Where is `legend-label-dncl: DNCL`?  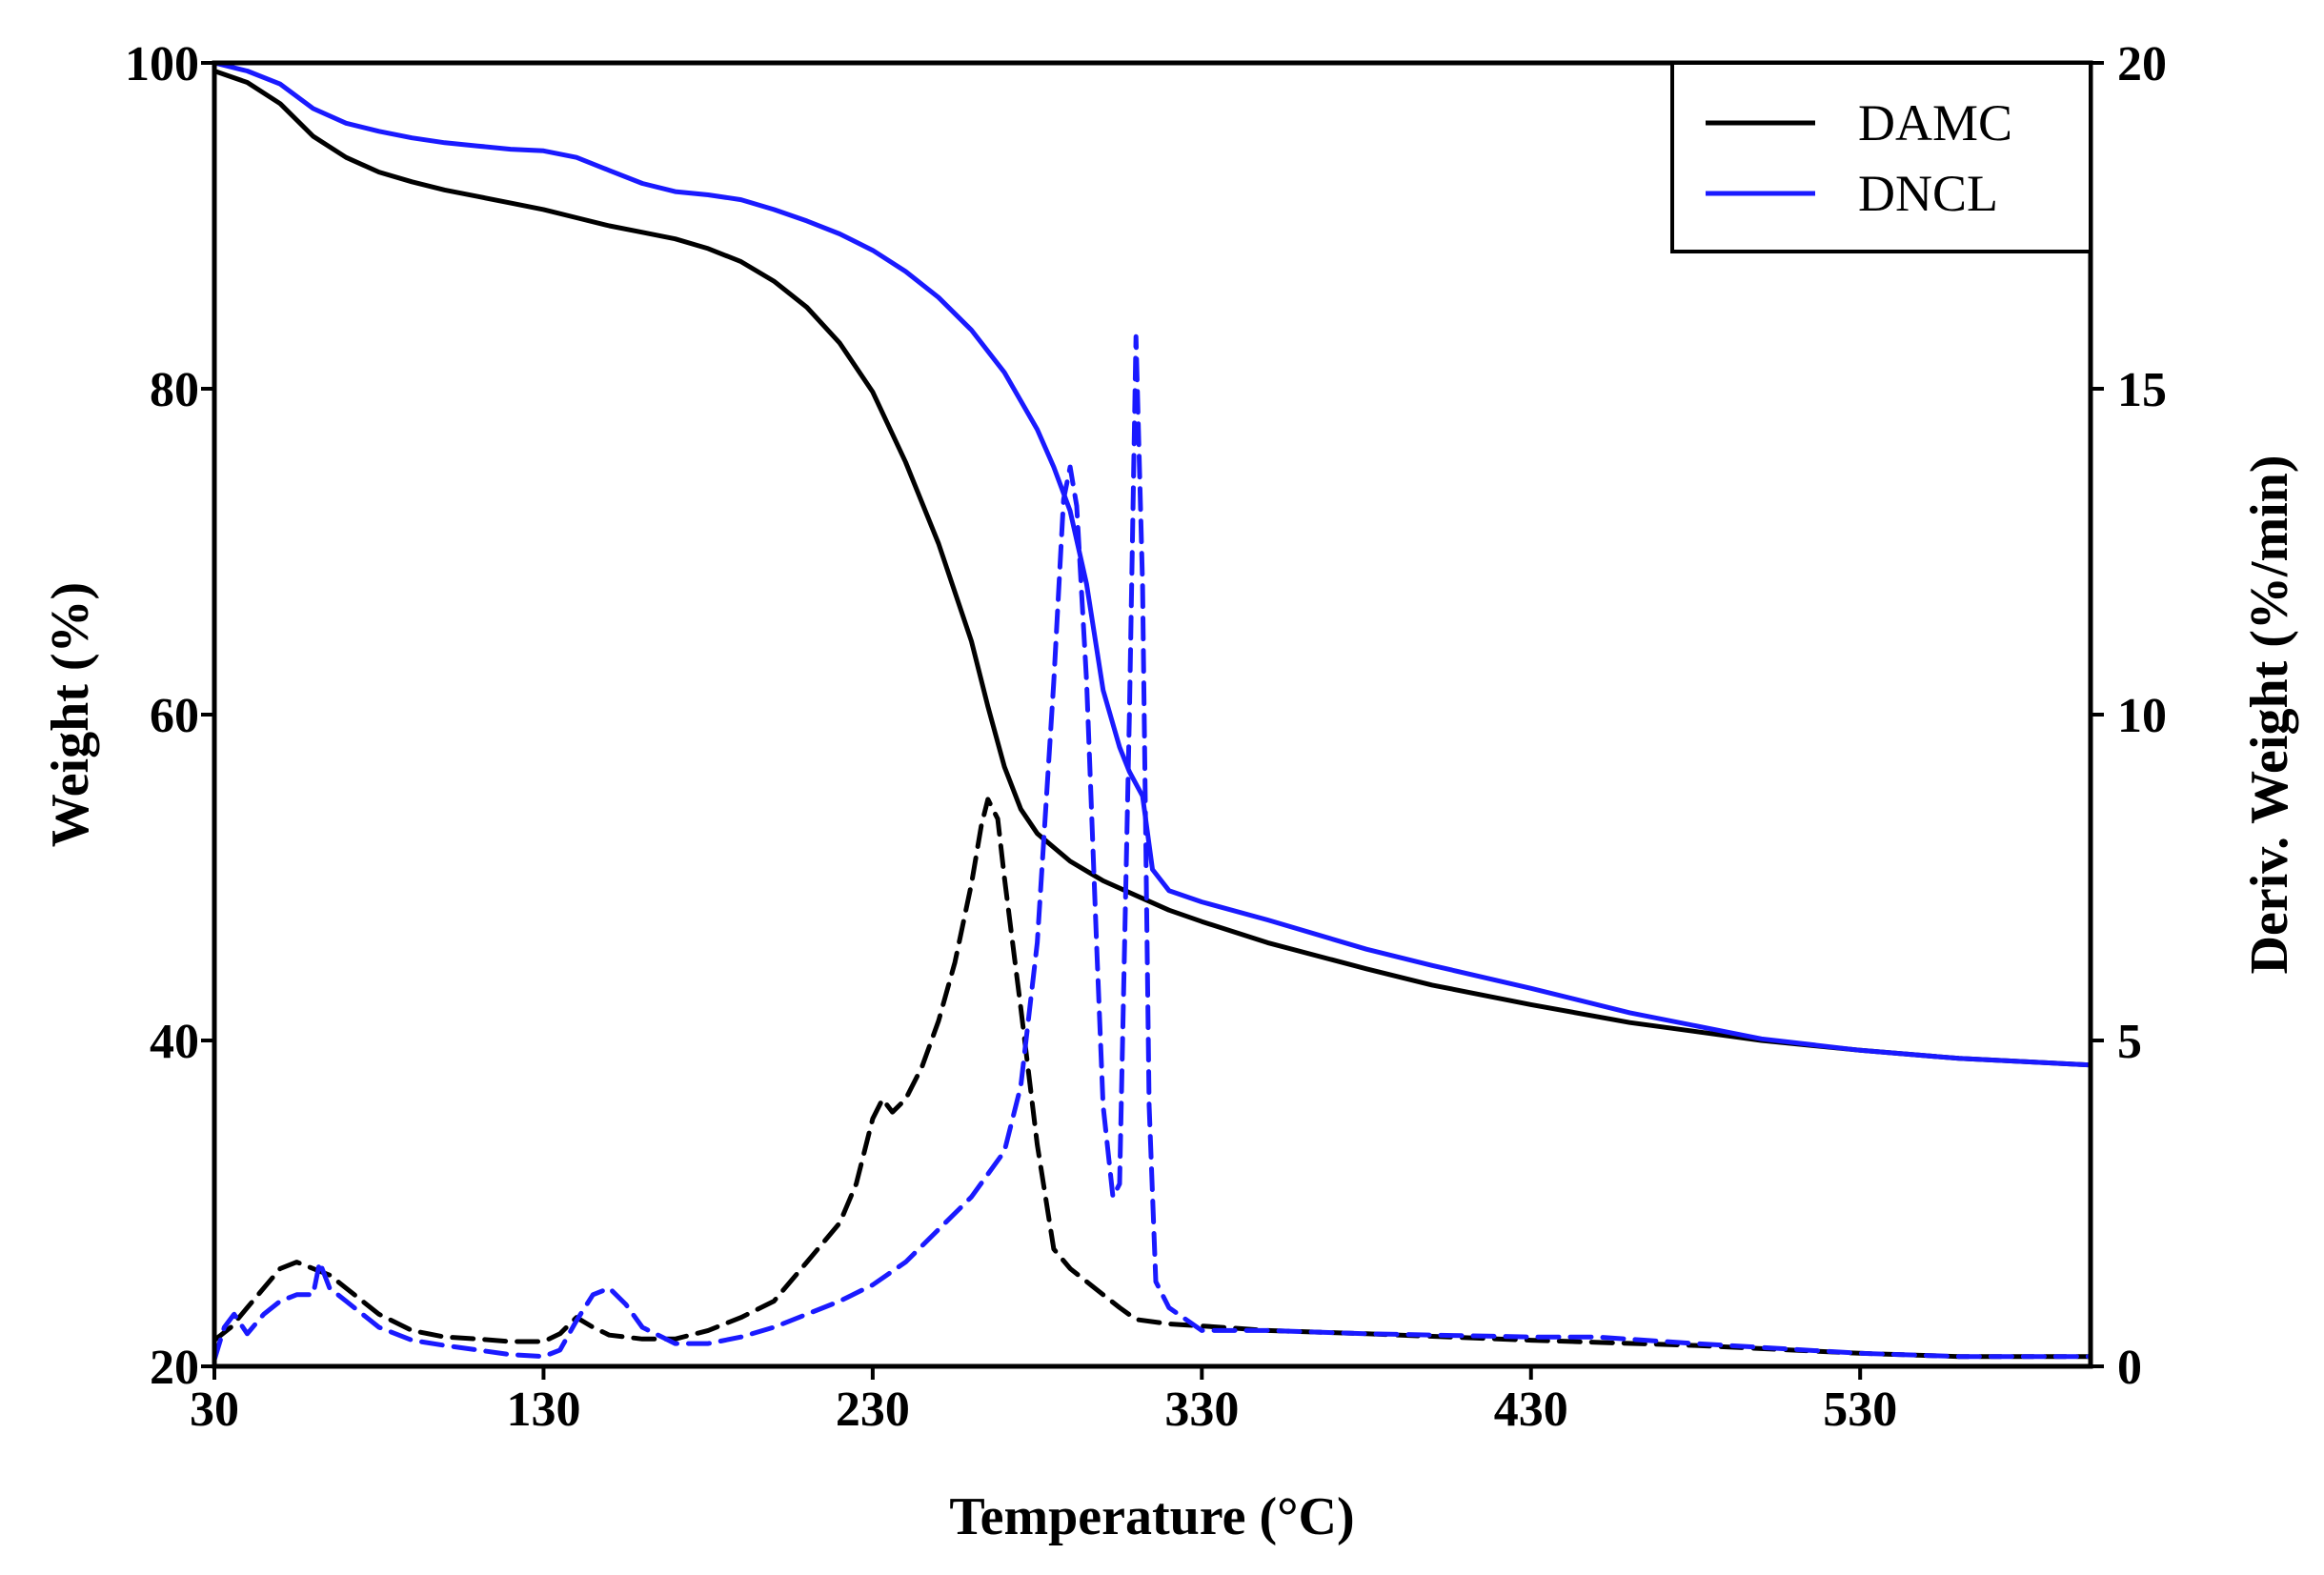
legend-label-dncl: DNCL is located at coordinates (1928, 193).